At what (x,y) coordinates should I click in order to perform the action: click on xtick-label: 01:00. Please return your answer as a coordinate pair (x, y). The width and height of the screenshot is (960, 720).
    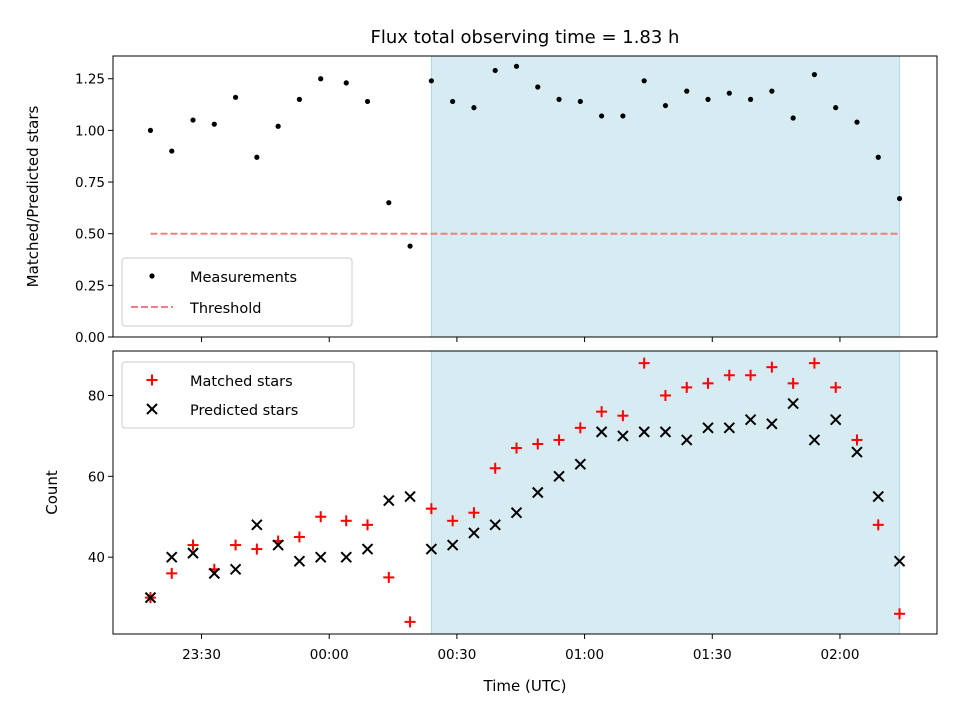
    Looking at the image, I should click on (584, 655).